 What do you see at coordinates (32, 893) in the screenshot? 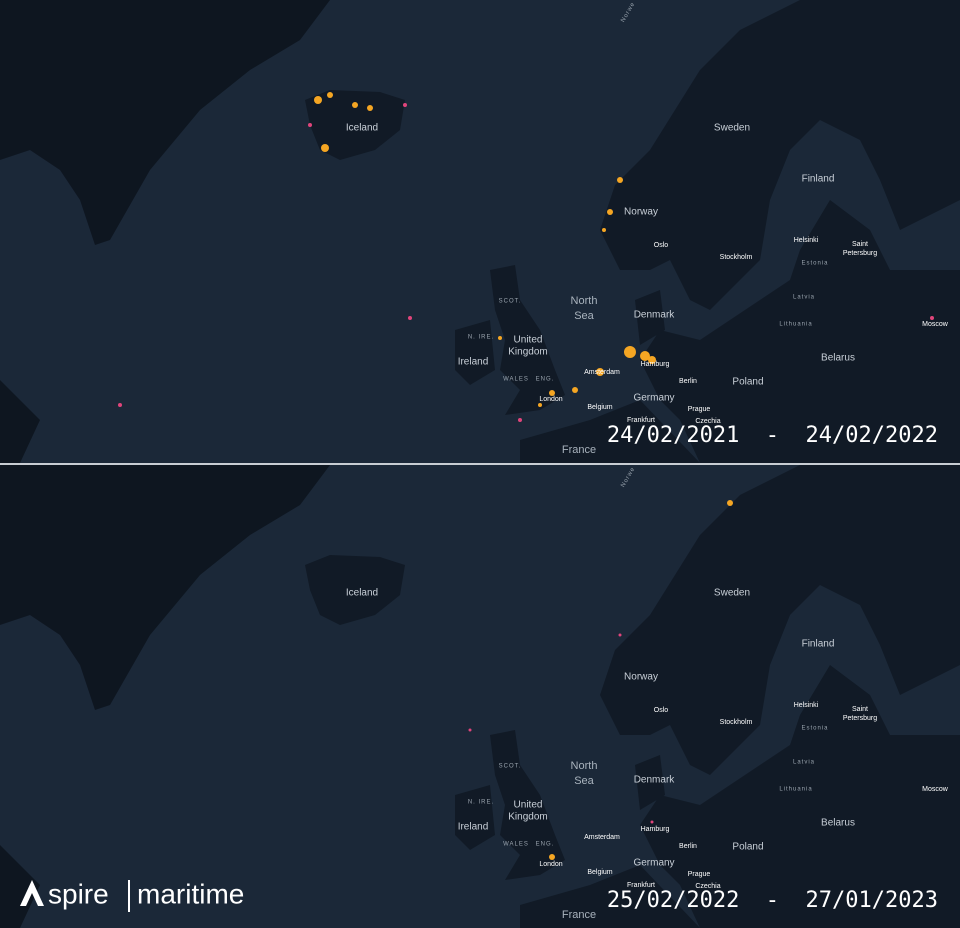
I see `logo-icon` at bounding box center [32, 893].